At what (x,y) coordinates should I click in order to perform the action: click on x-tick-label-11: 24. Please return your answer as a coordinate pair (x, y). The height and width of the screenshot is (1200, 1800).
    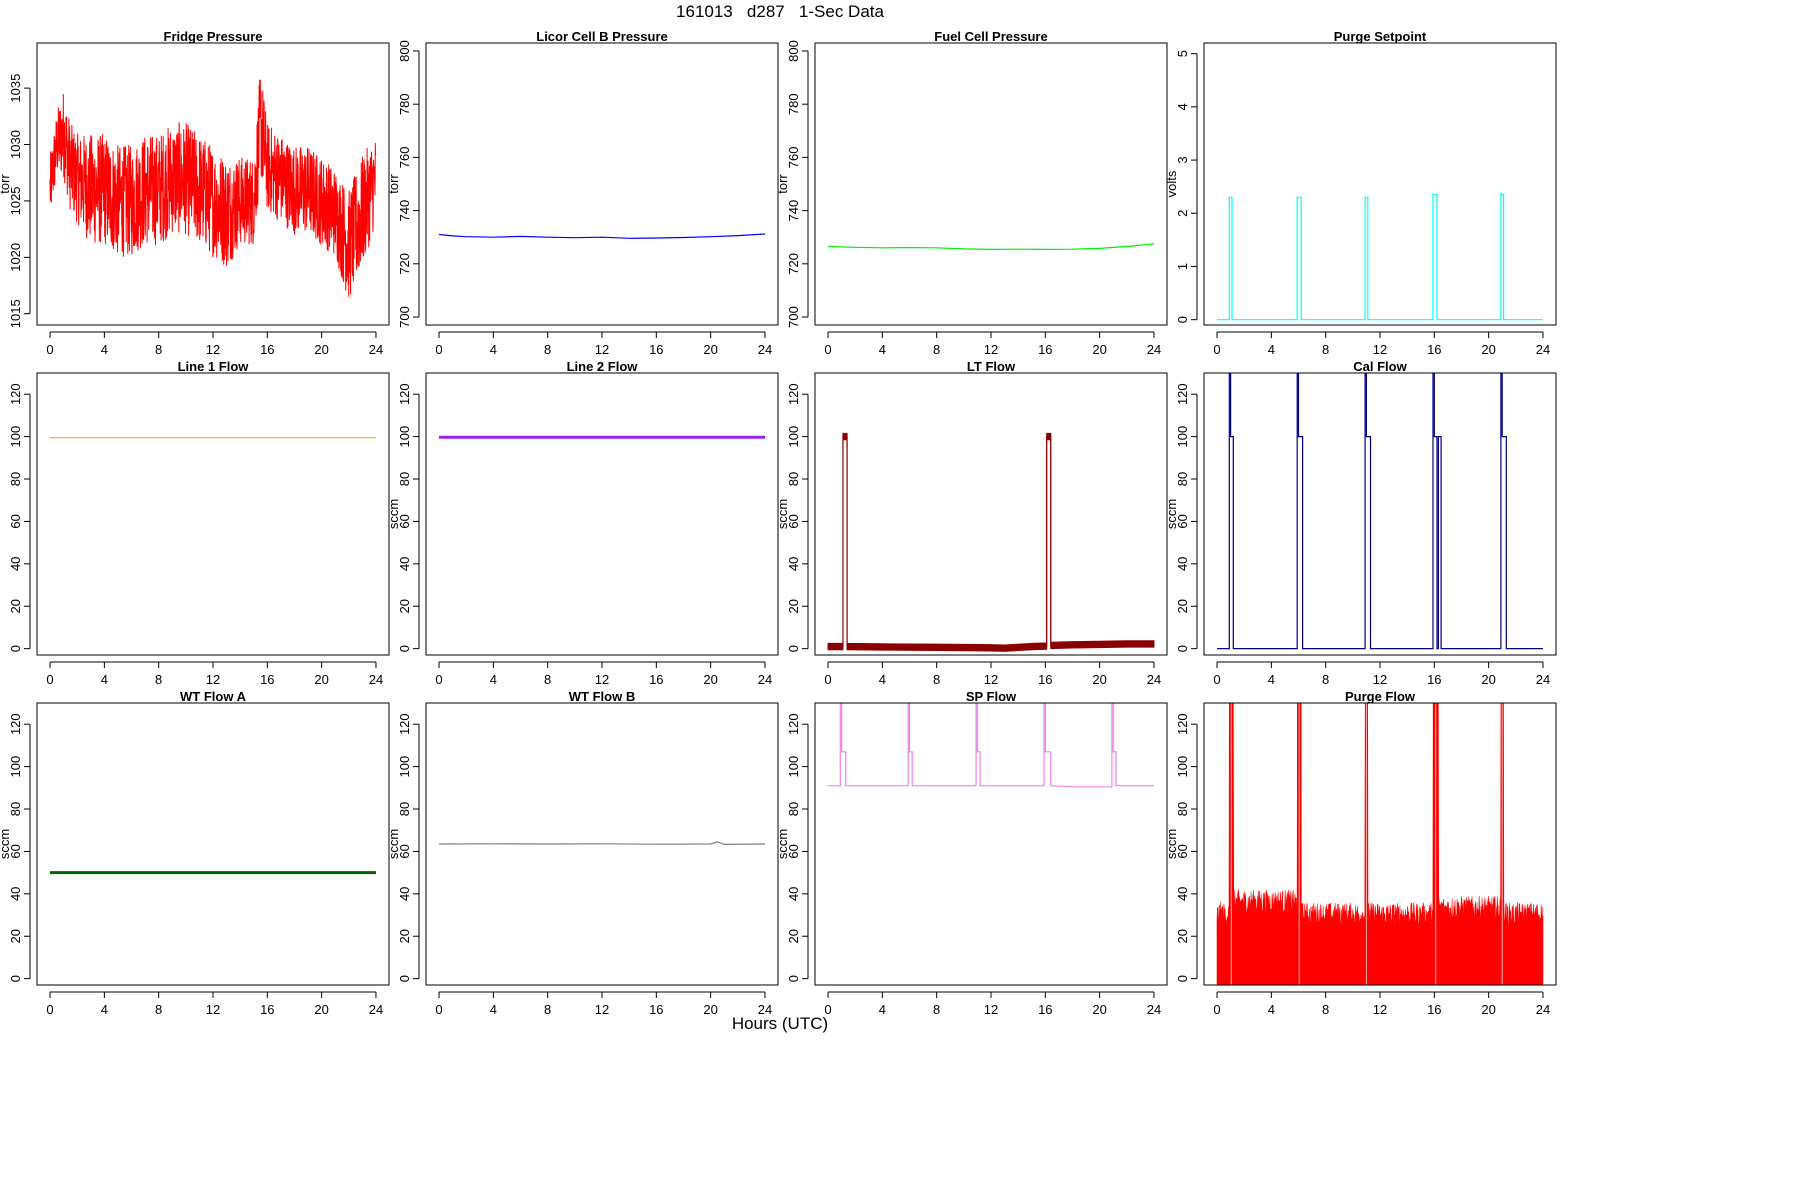
    Looking at the image, I should click on (1543, 1009).